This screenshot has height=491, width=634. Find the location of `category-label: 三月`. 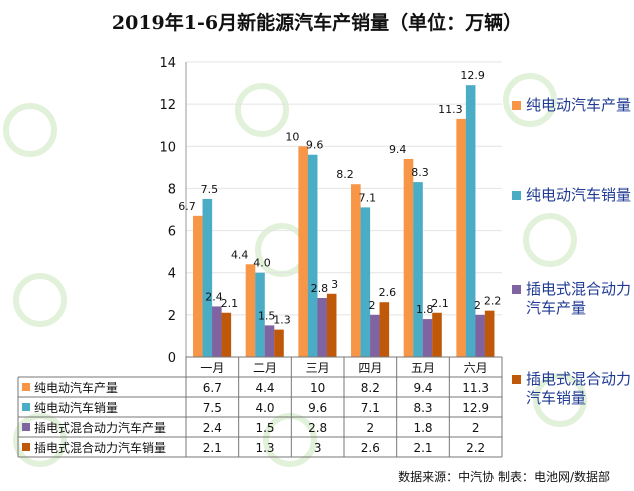

category-label: 三月 is located at coordinates (318, 368).